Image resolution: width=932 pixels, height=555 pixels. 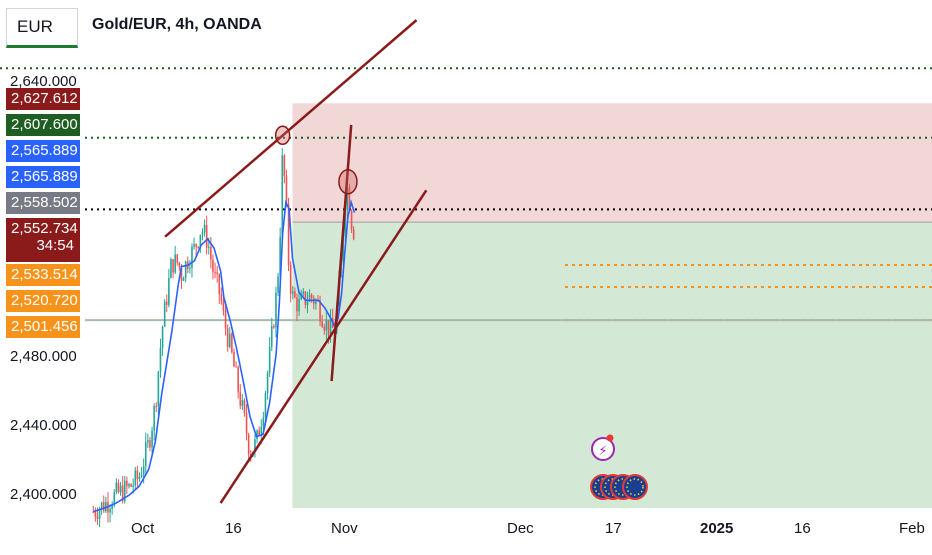 What do you see at coordinates (42, 28) in the screenshot?
I see `currency-selector-button: EUR` at bounding box center [42, 28].